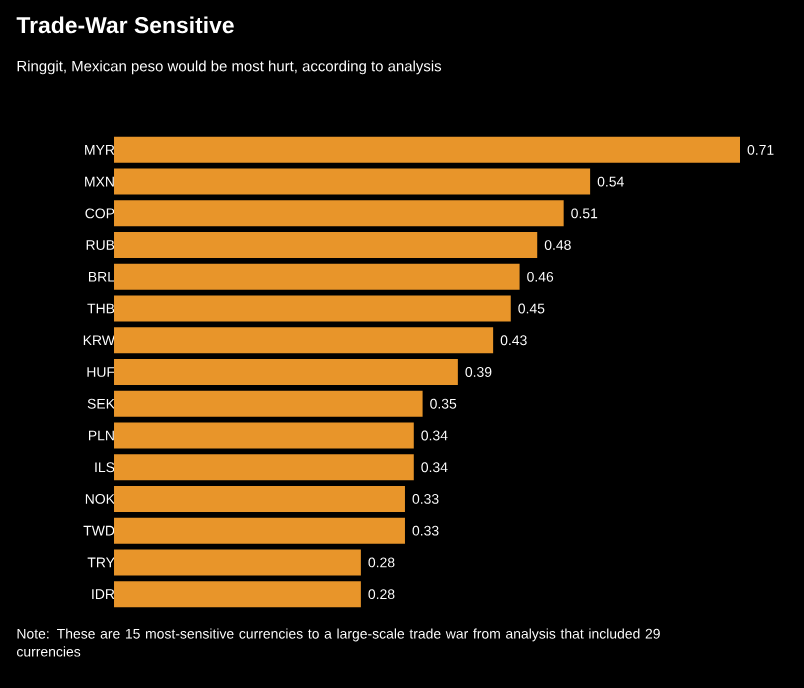  Describe the element at coordinates (125, 25) in the screenshot. I see `chart-title: Trade-War Sensitive` at that location.